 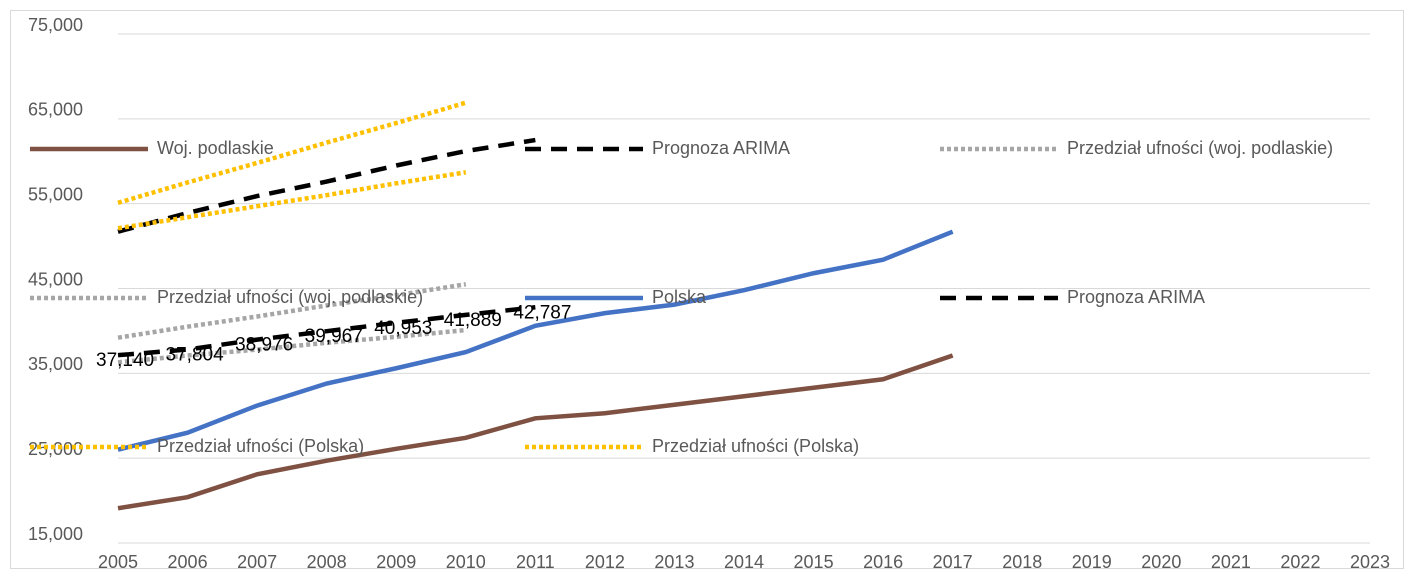 I want to click on x-tick-label: 2008, so click(x=327, y=562).